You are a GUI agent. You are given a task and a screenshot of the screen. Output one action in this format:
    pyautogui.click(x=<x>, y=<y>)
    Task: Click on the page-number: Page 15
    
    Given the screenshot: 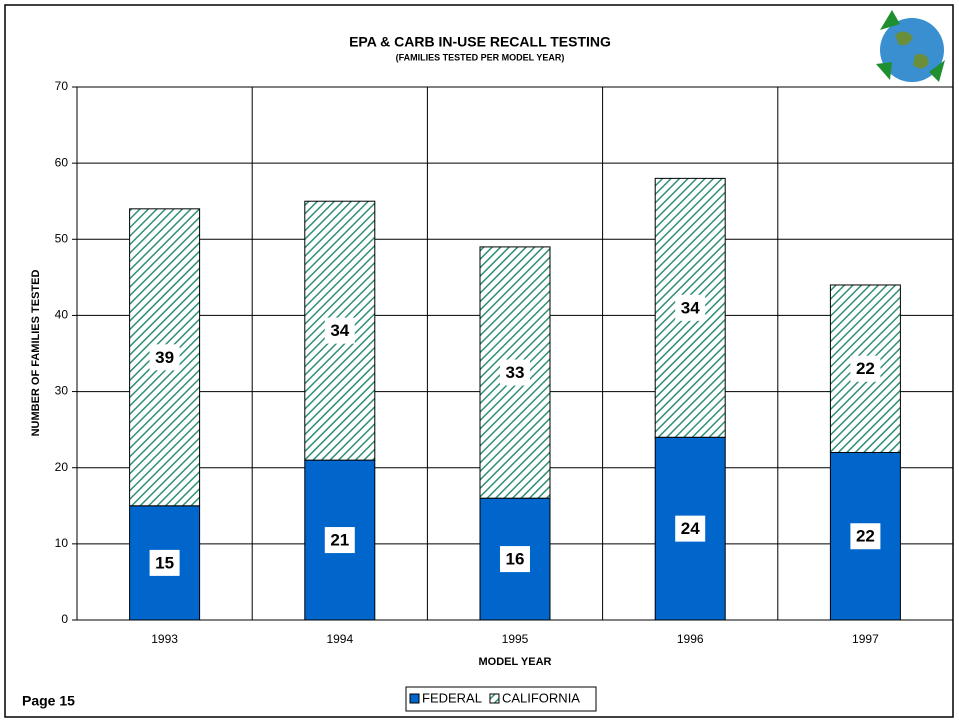 What is the action you would take?
    pyautogui.click(x=48, y=701)
    